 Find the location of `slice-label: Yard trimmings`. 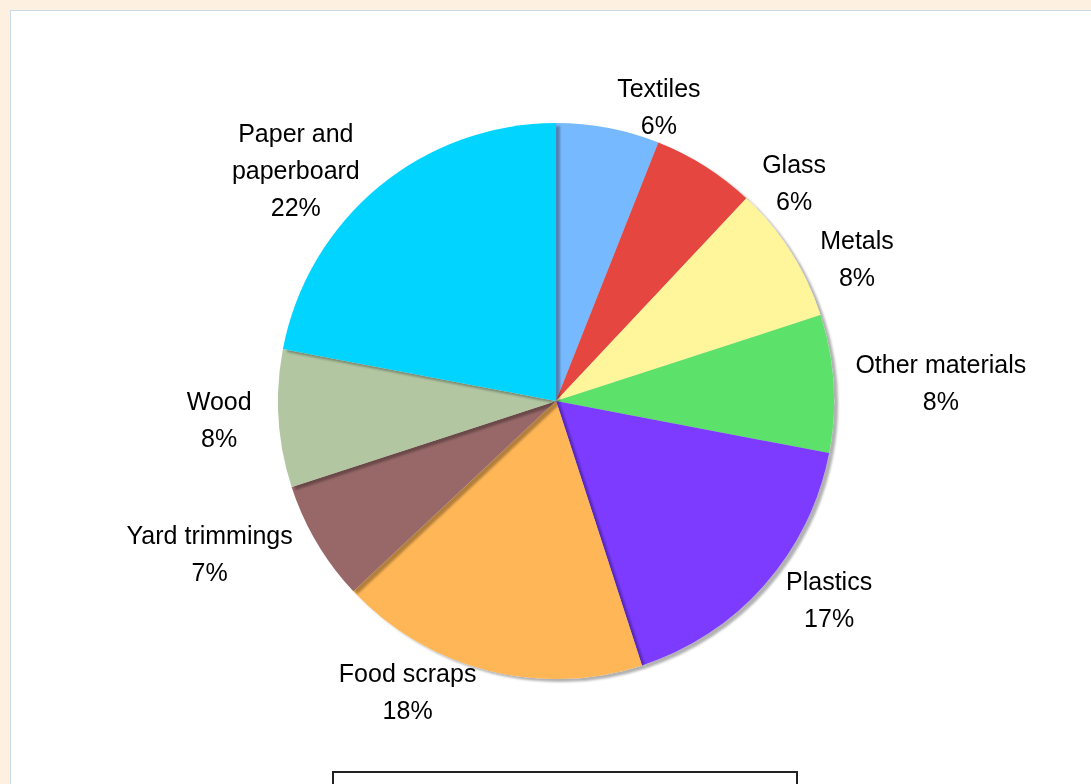

slice-label: Yard trimmings is located at coordinates (209, 535).